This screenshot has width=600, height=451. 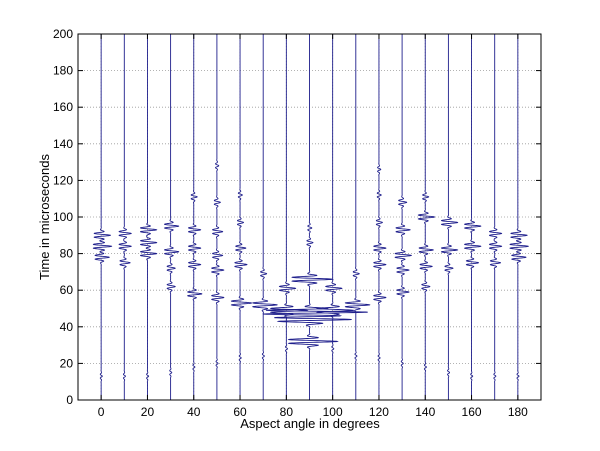 I want to click on y-tick-label: 200, so click(x=63, y=34).